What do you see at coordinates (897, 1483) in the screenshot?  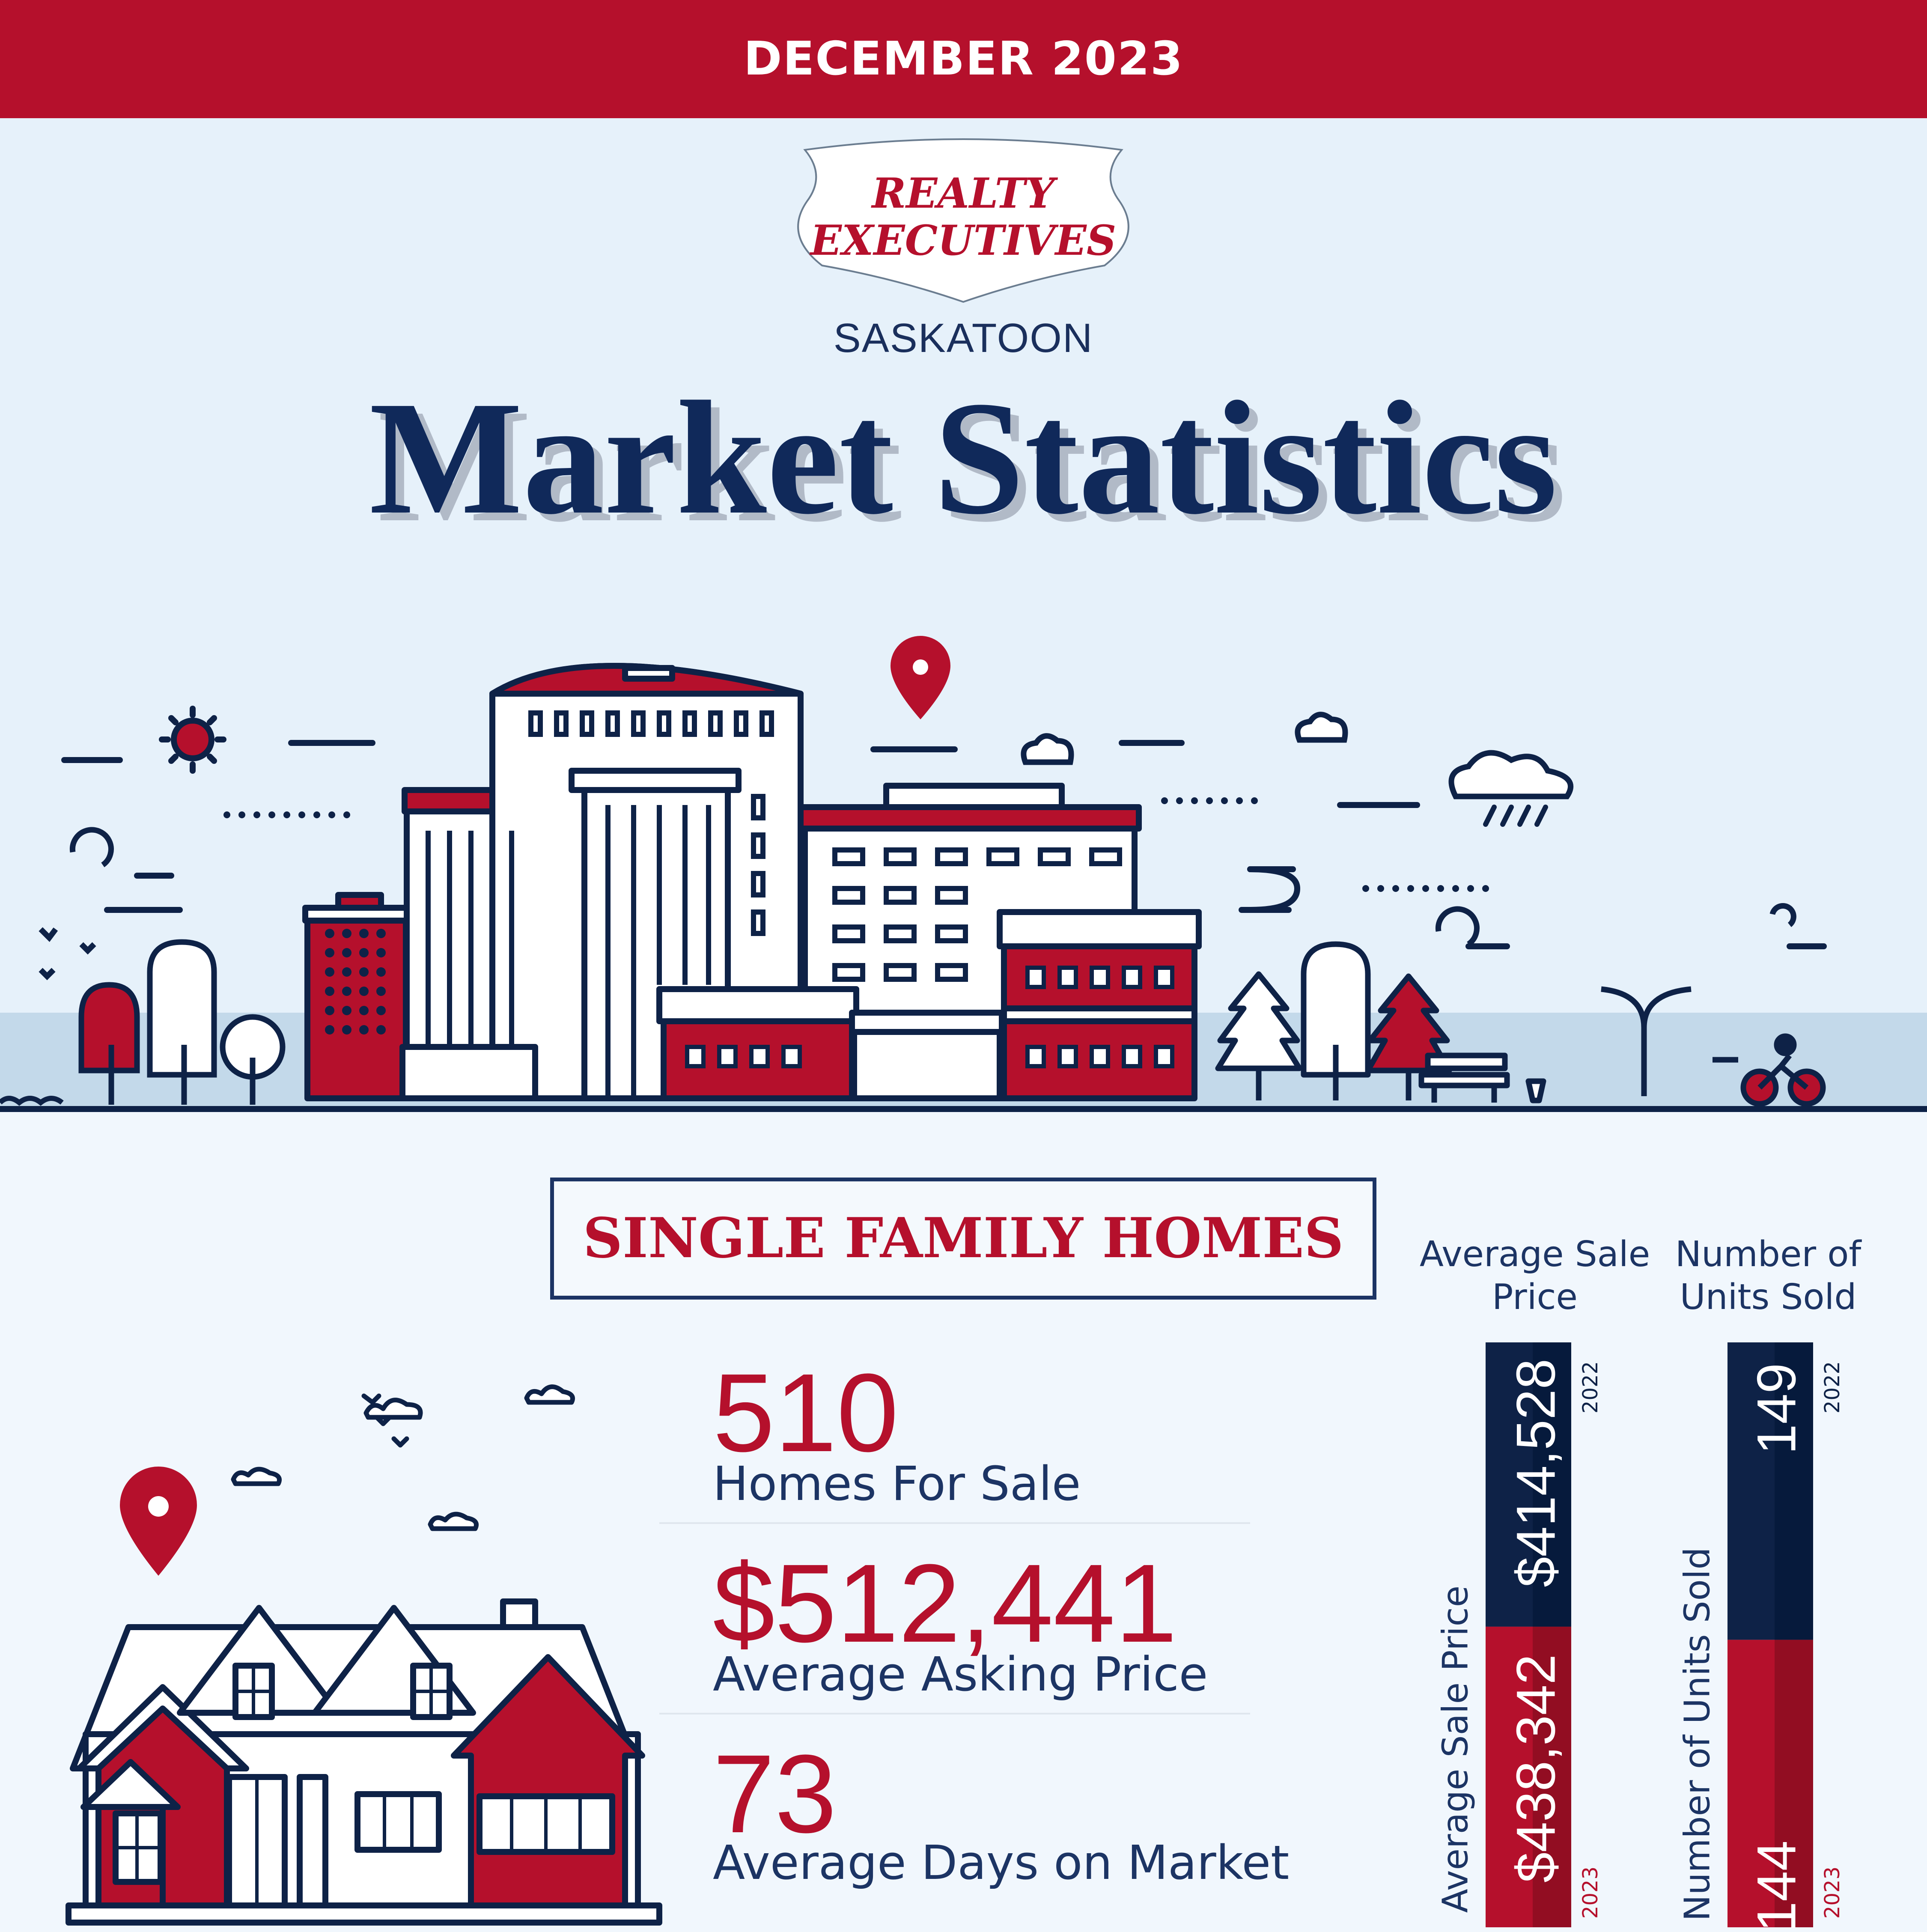 I see `homes-for-sale-label: Homes For Sale` at bounding box center [897, 1483].